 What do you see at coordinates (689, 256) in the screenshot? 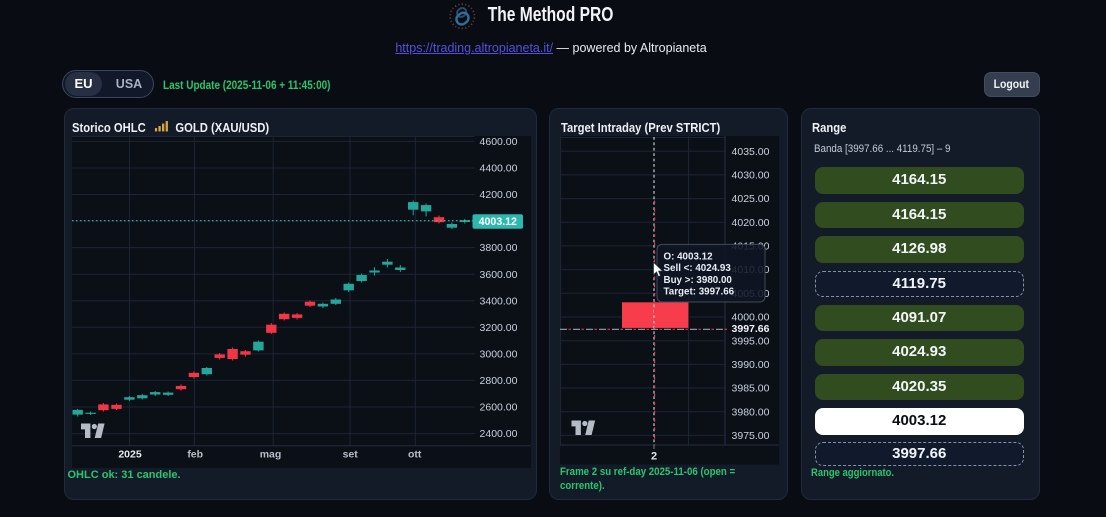
I see `svg-text: O: 4003.12` at bounding box center [689, 256].